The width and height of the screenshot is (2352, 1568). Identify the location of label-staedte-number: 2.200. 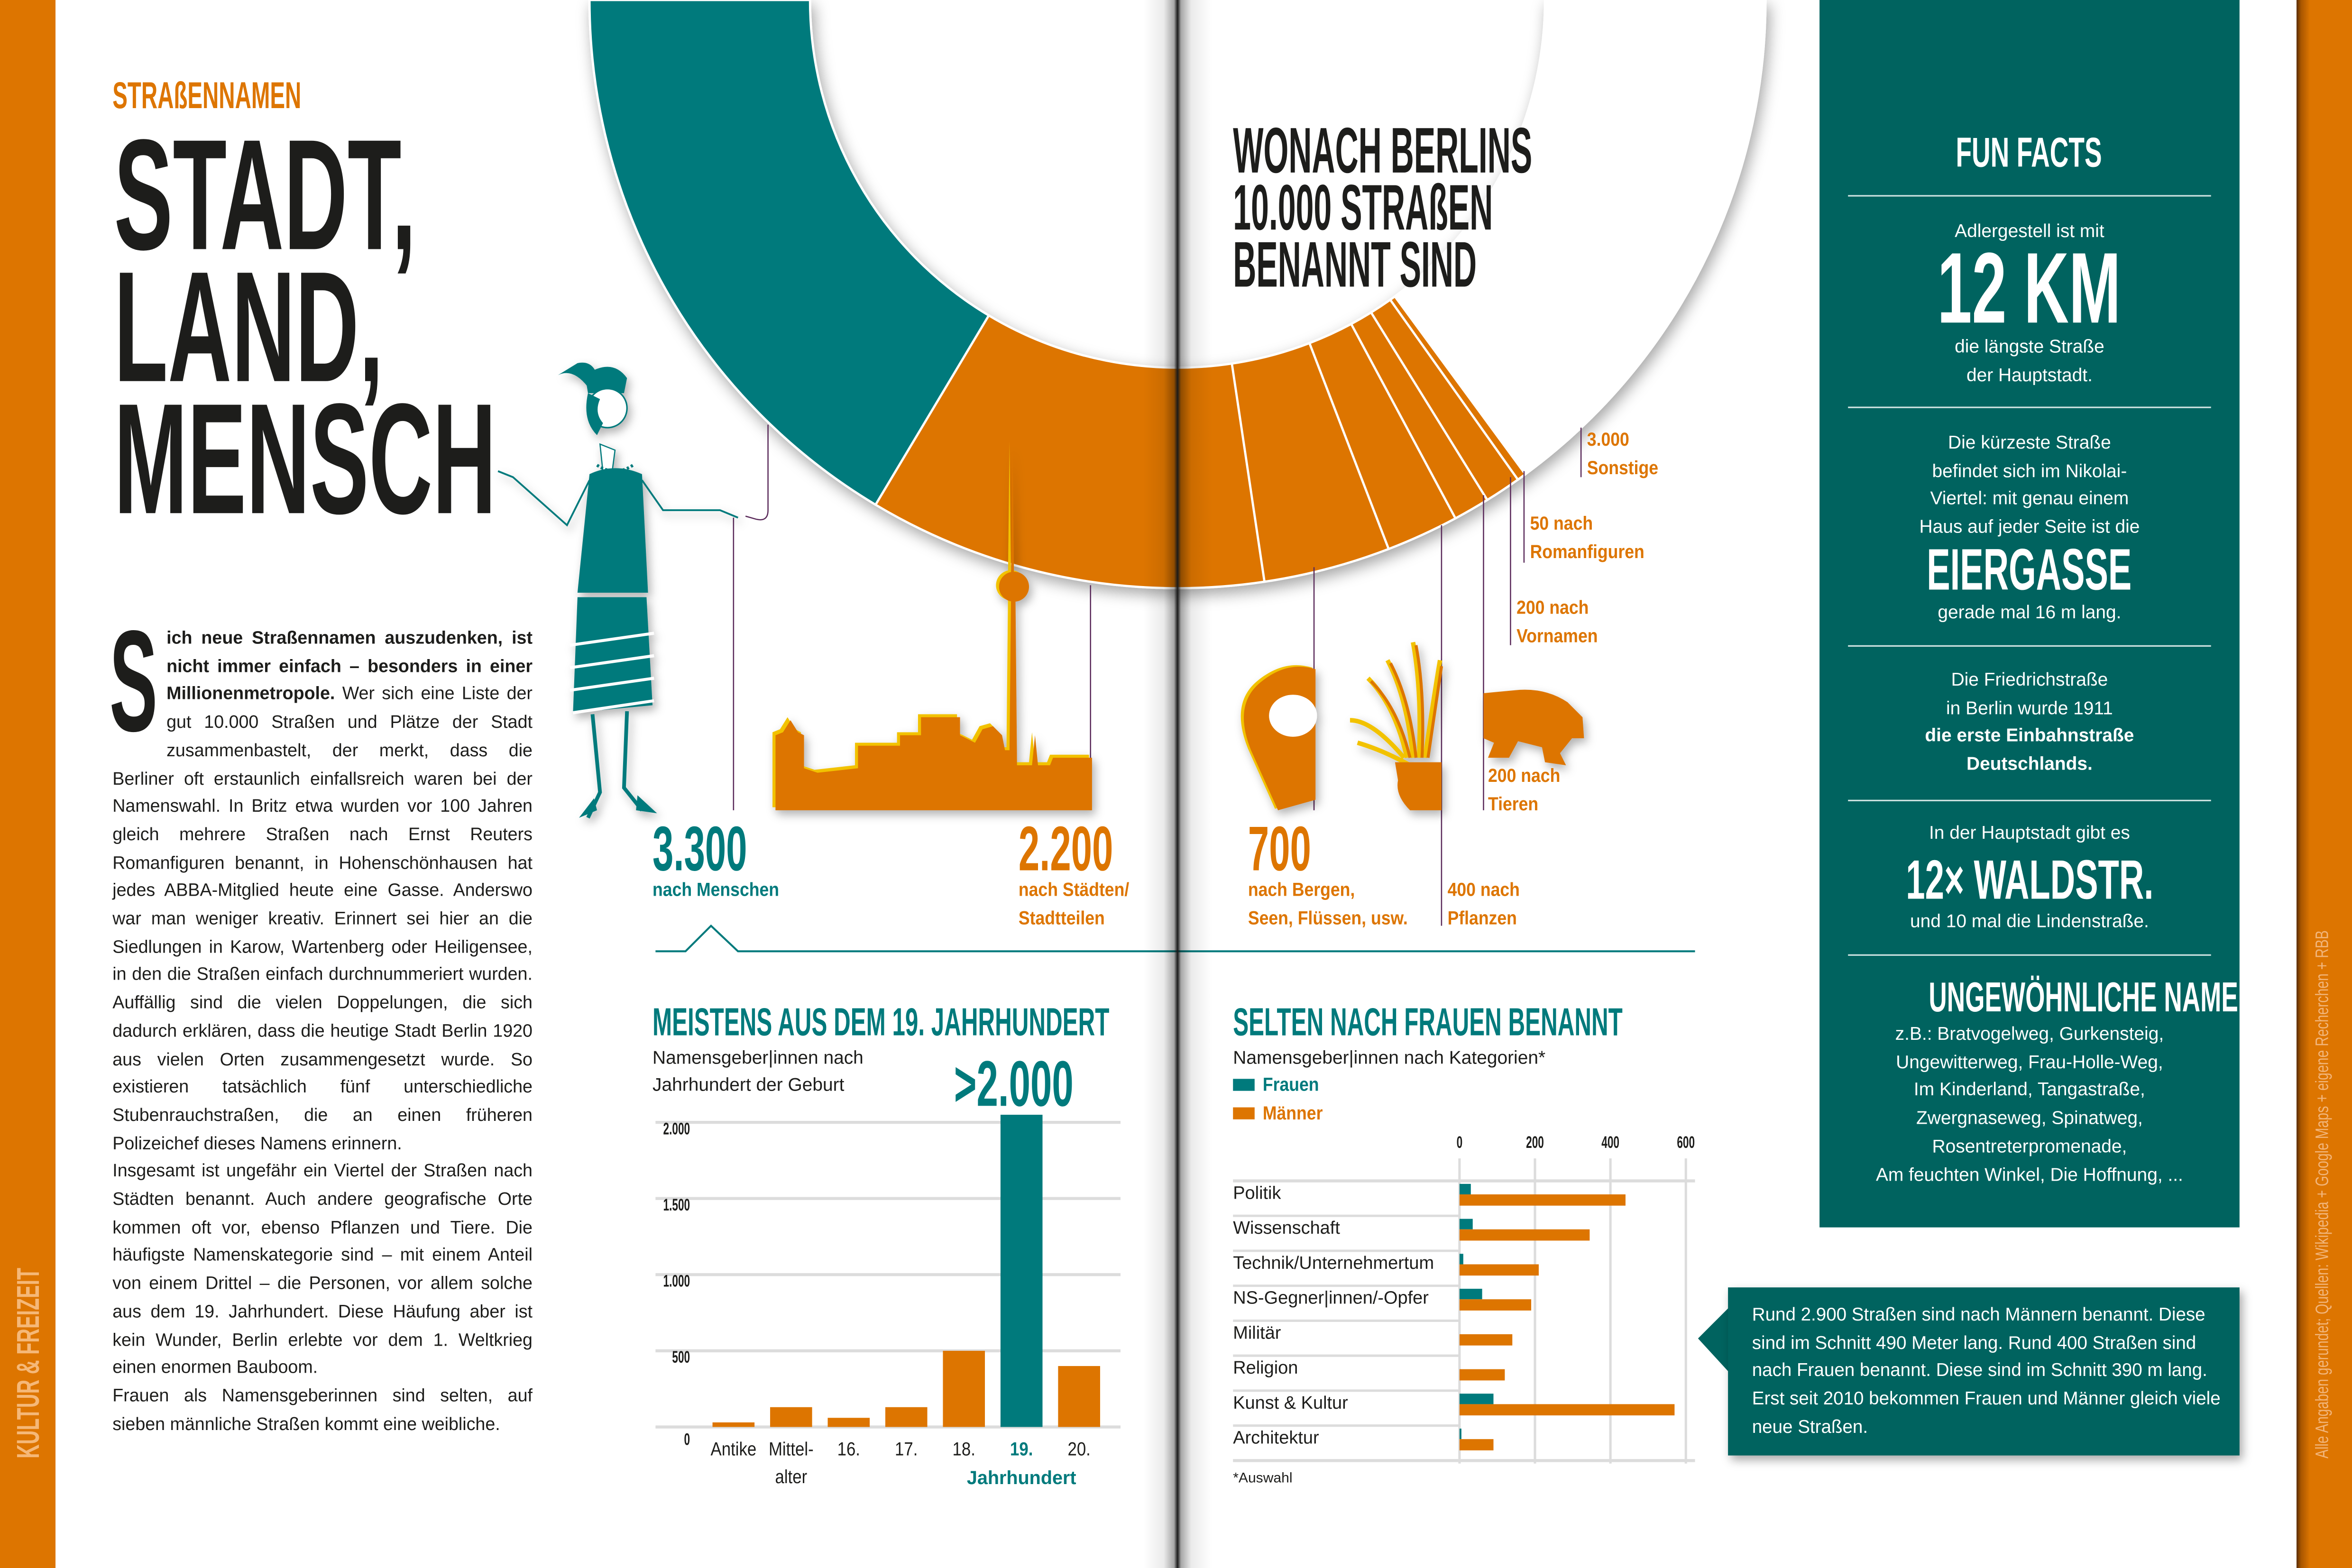
(1097, 848).